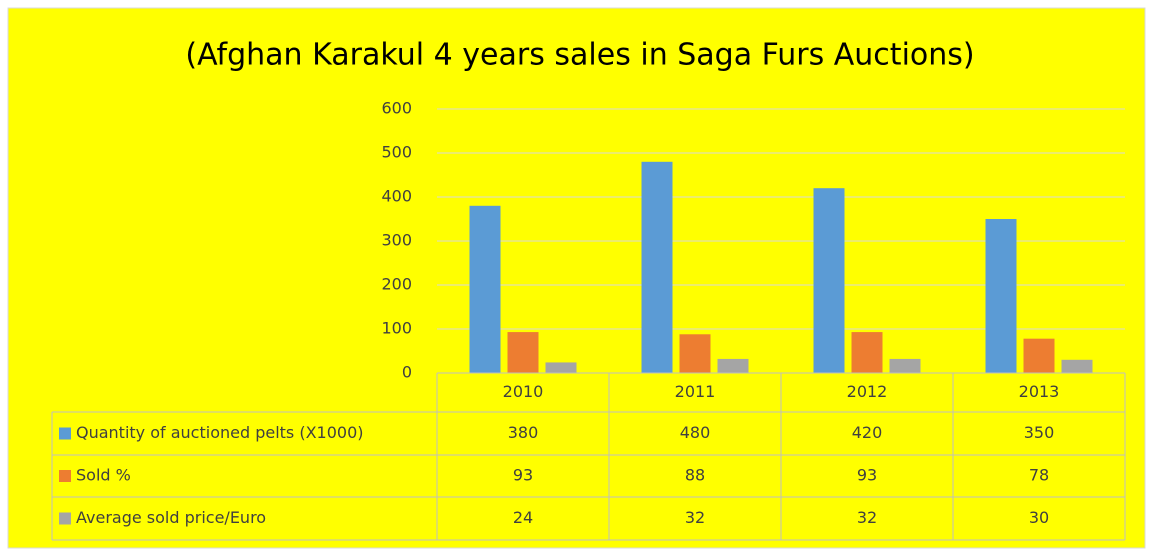 The width and height of the screenshot is (1152, 550). What do you see at coordinates (523, 432) in the screenshot?
I see `table-cell: 380` at bounding box center [523, 432].